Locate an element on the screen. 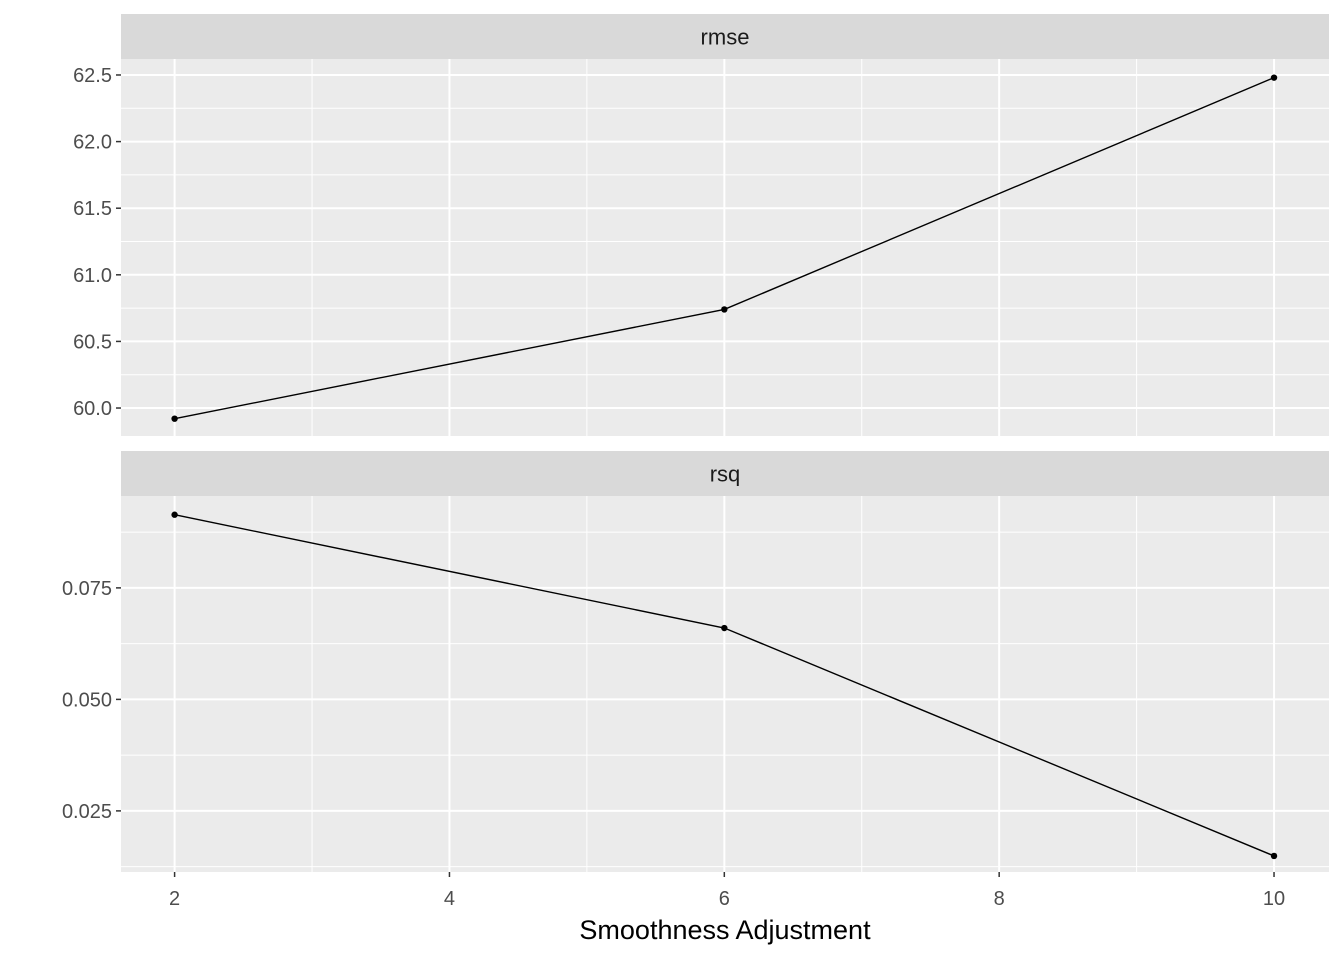 The width and height of the screenshot is (1344, 965). y-tick-label: 60.0 is located at coordinates (92, 409).